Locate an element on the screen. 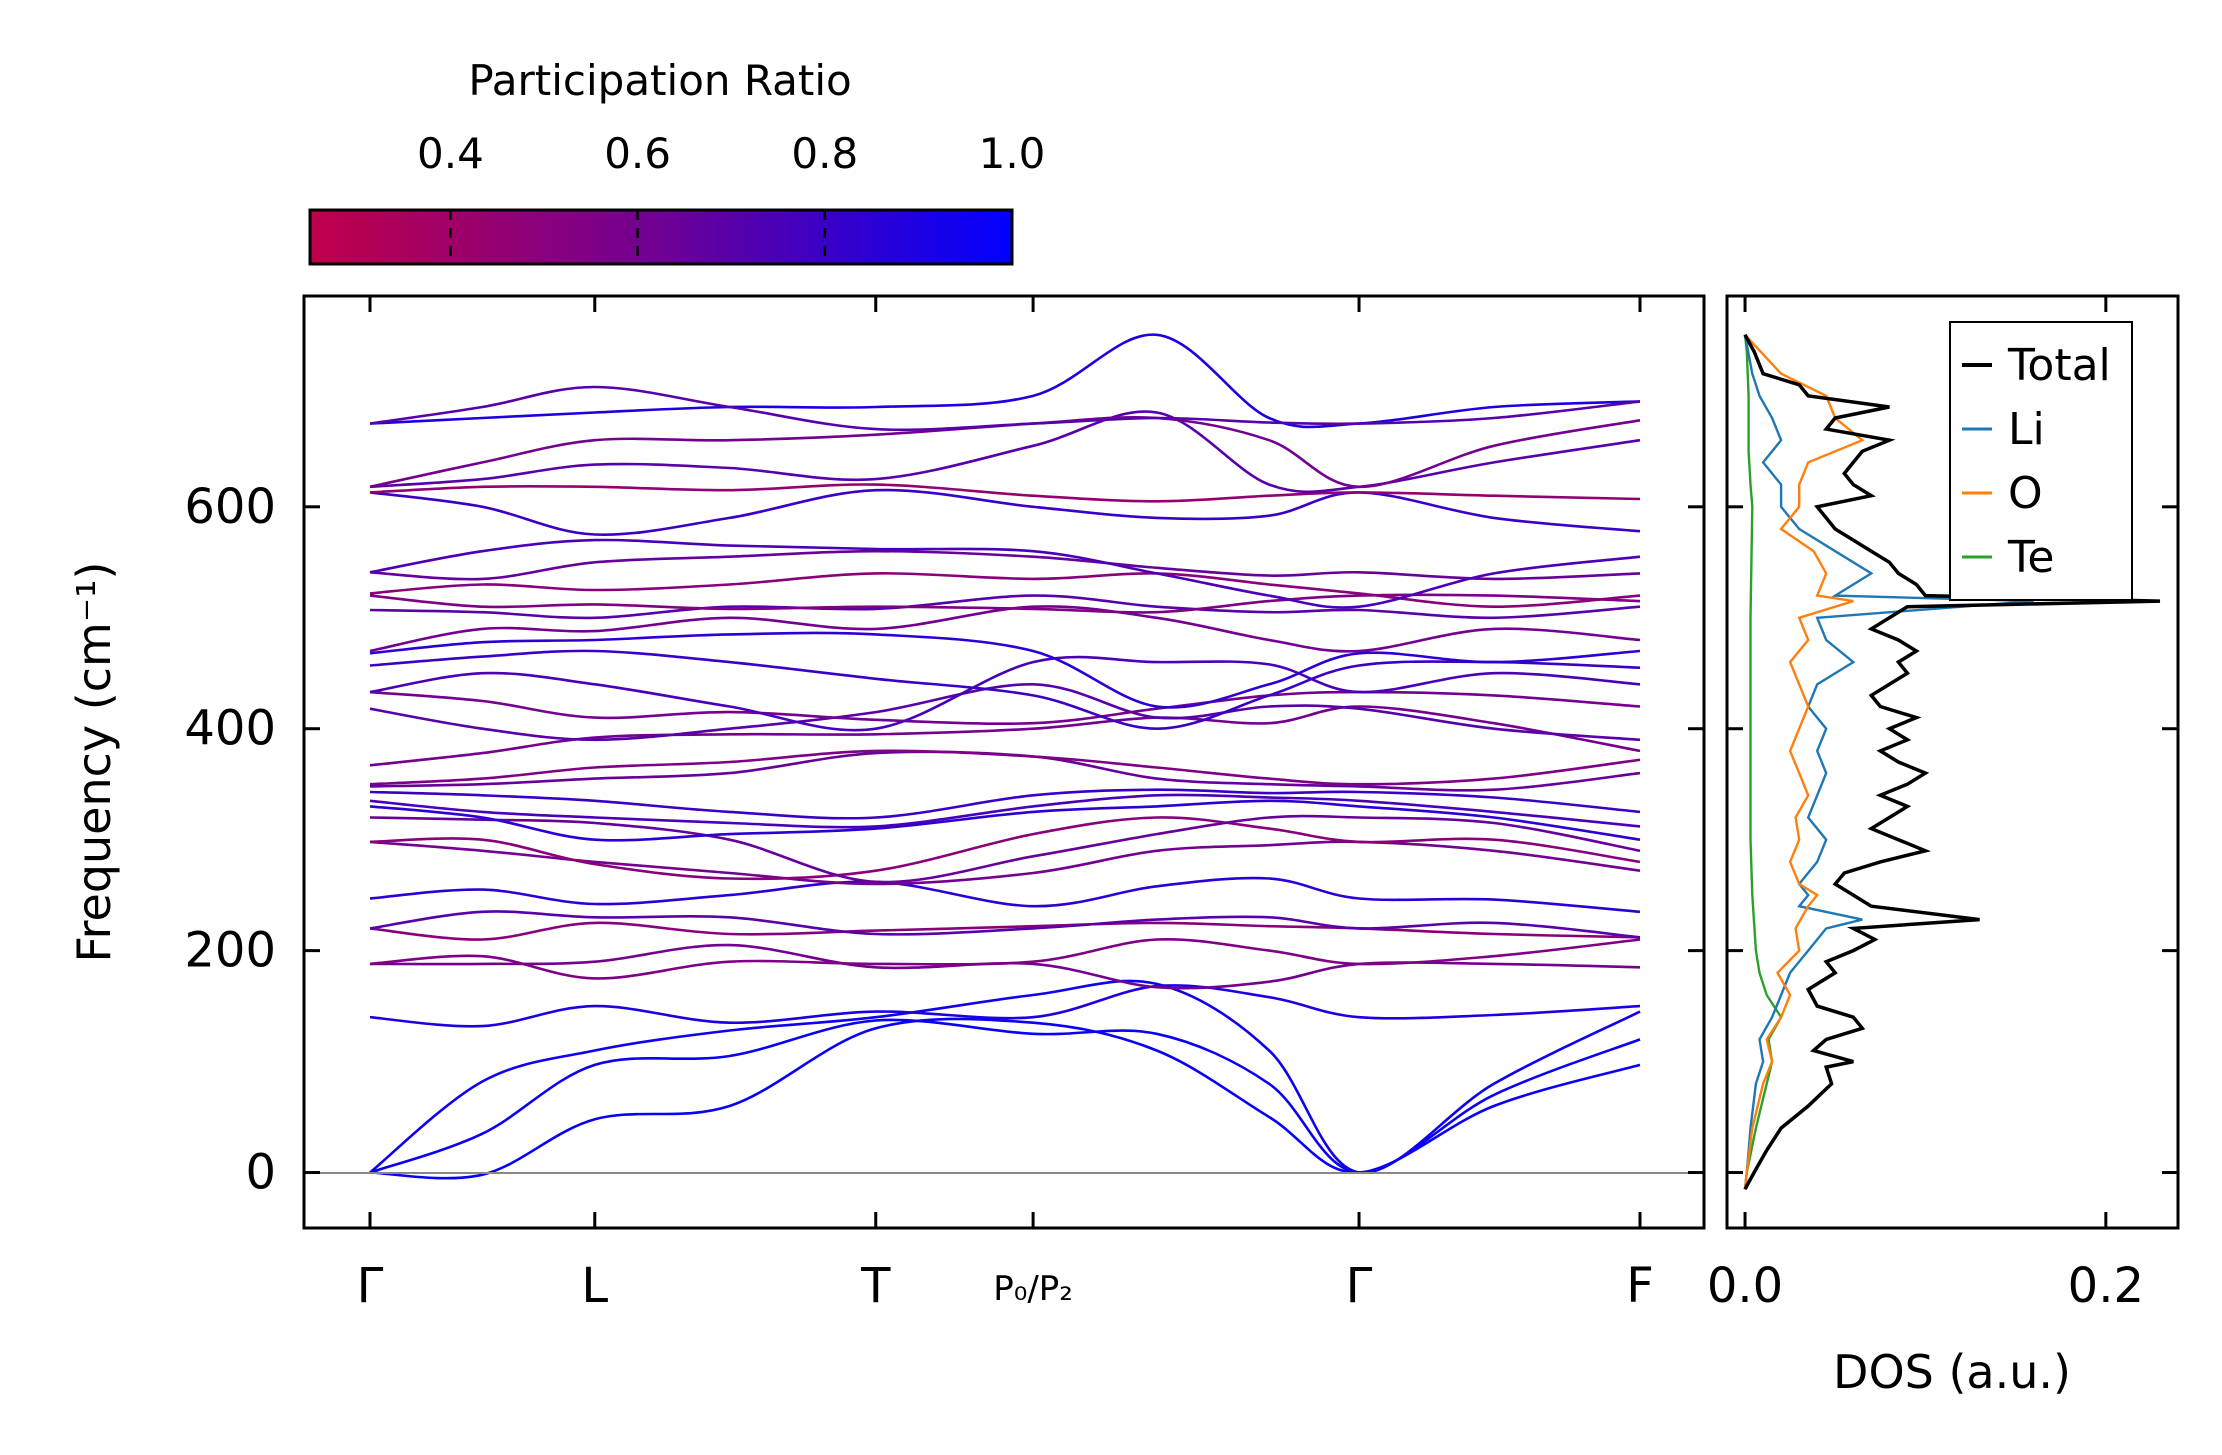 Image resolution: width=2222 pixels, height=1455 pixels. legend-label-o: O is located at coordinates (2025, 493).